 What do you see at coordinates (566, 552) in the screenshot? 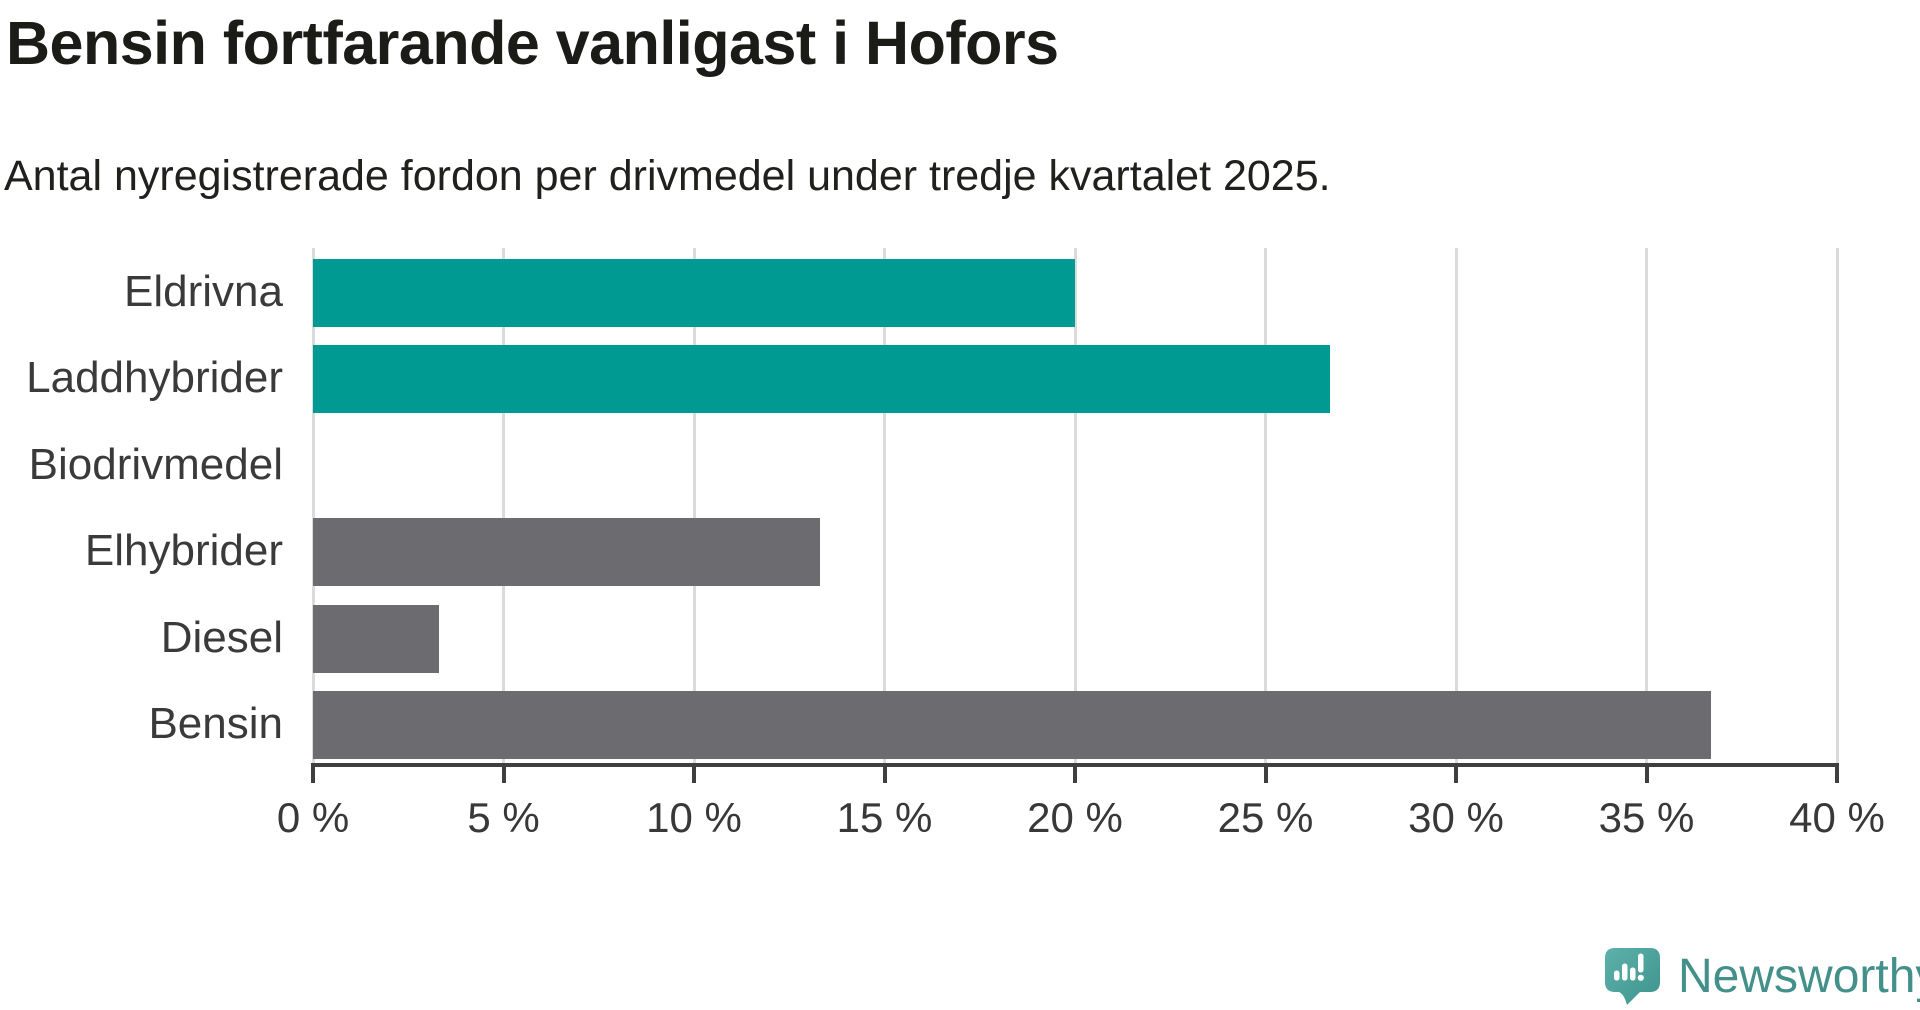
I see `bar-elhybrider` at bounding box center [566, 552].